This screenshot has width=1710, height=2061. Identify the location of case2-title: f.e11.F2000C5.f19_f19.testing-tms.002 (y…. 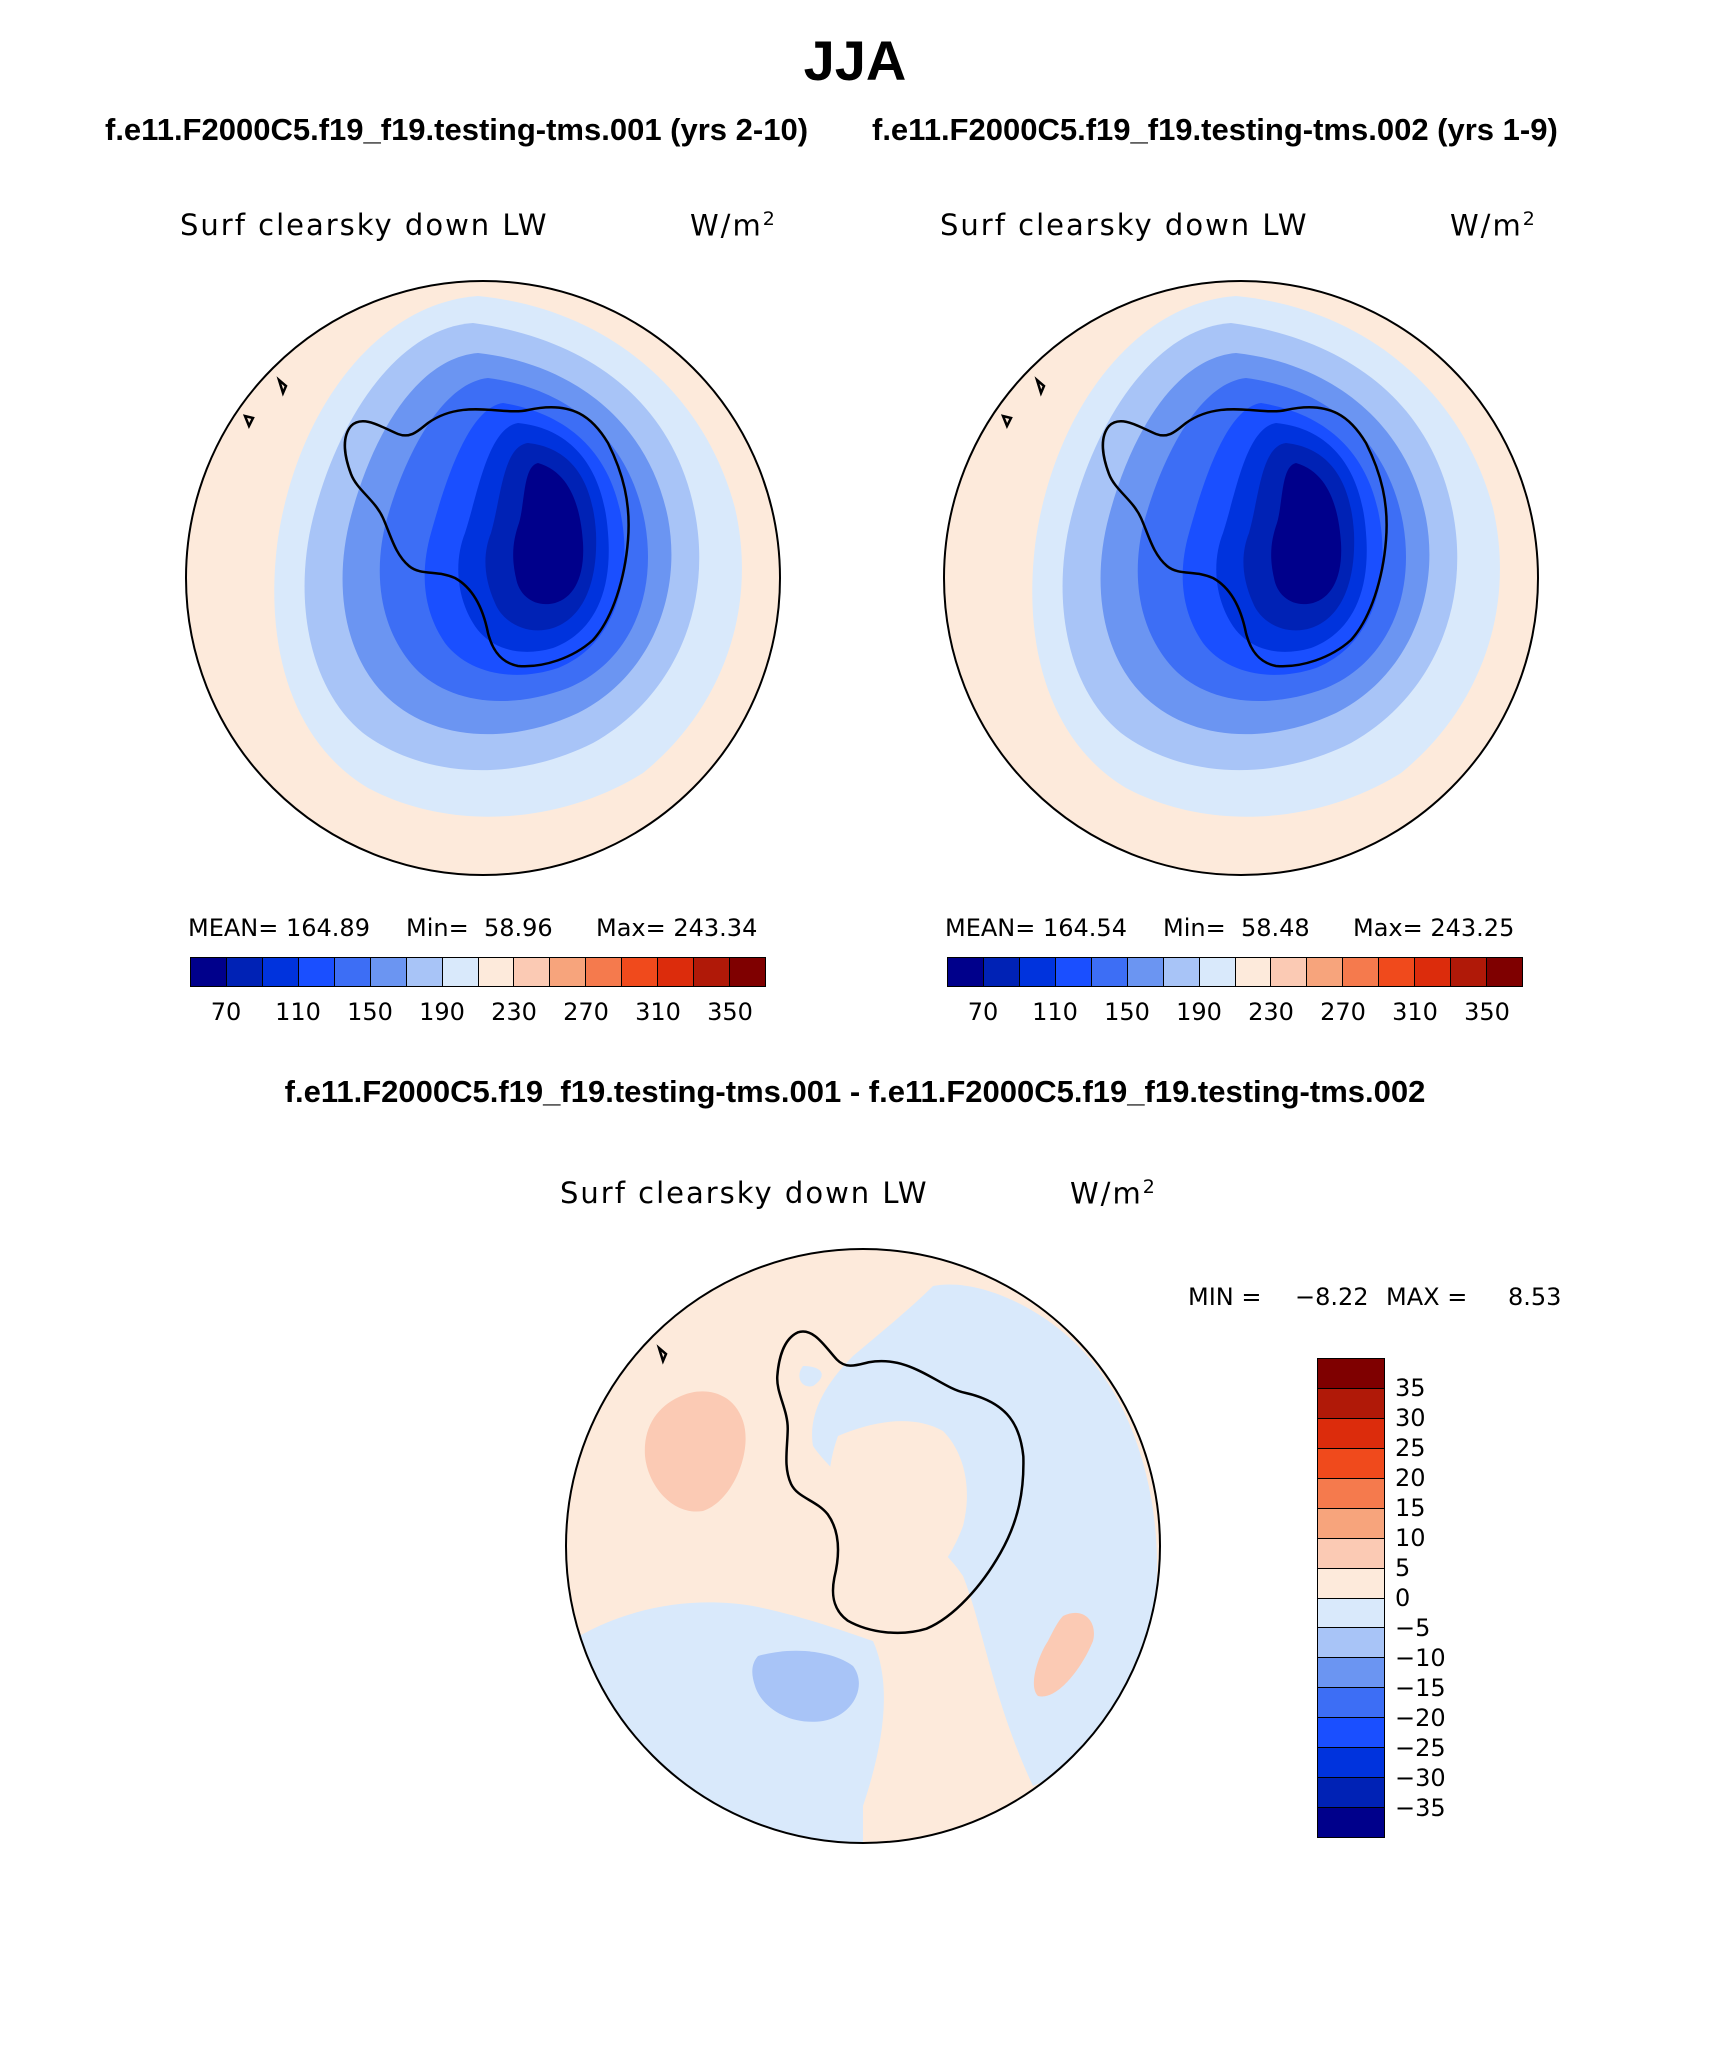
(1215, 129).